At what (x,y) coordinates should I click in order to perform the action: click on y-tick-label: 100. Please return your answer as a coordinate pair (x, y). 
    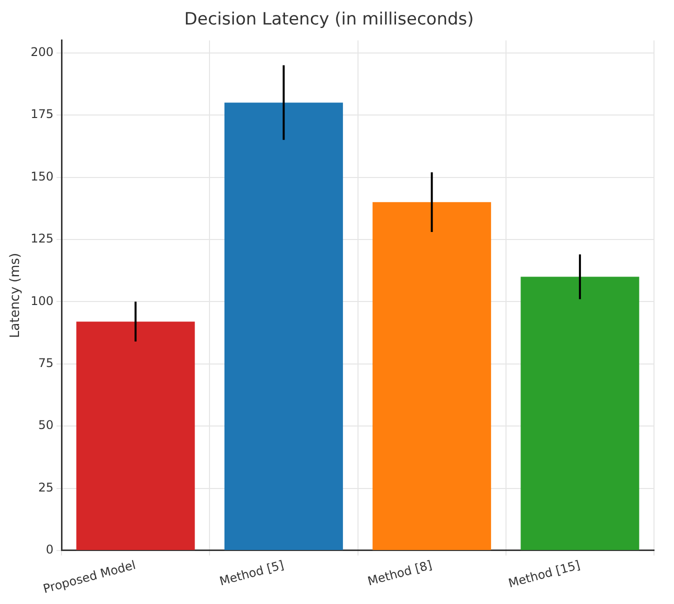
    Looking at the image, I should click on (42, 301).